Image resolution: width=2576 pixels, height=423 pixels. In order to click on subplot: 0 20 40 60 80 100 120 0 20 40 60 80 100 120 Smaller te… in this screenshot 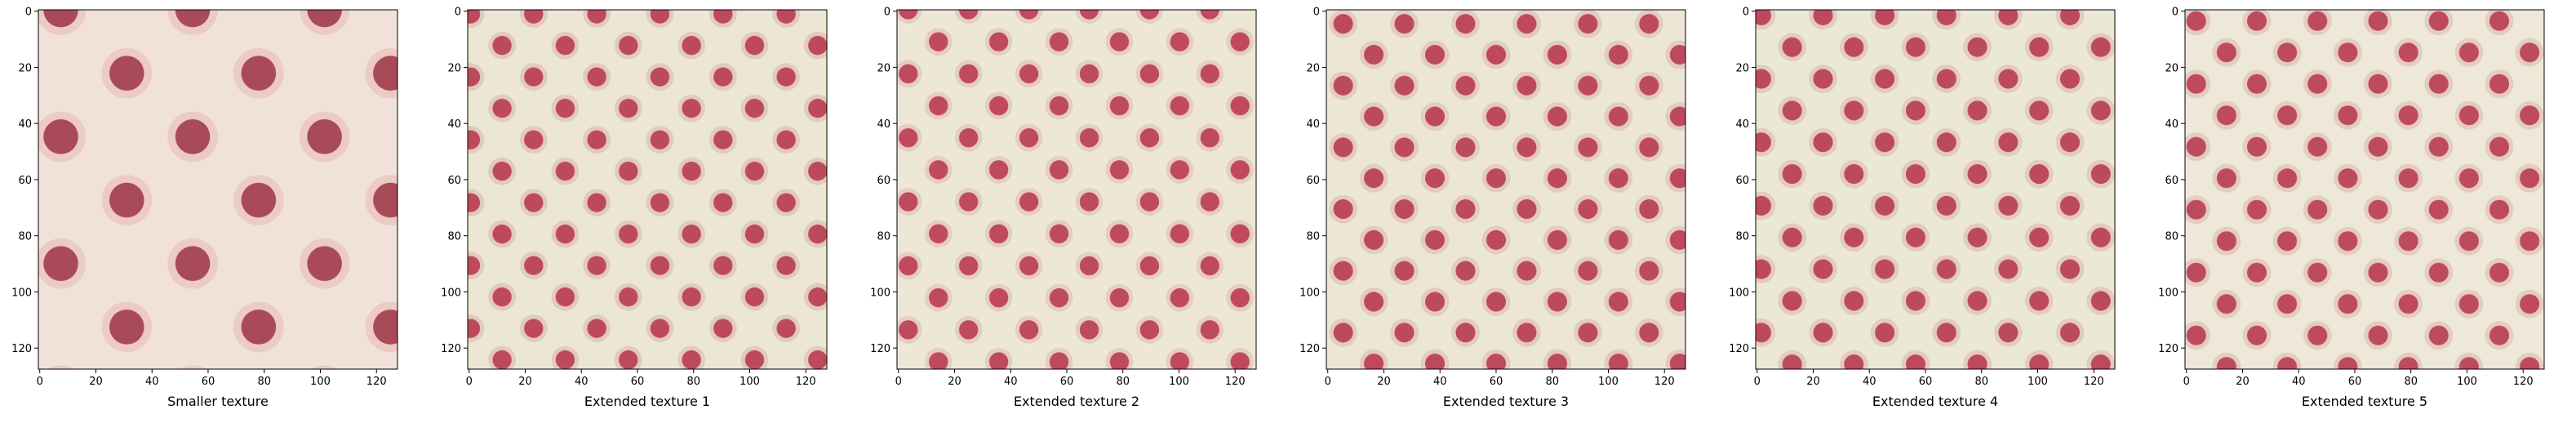, I will do `click(204, 208)`.